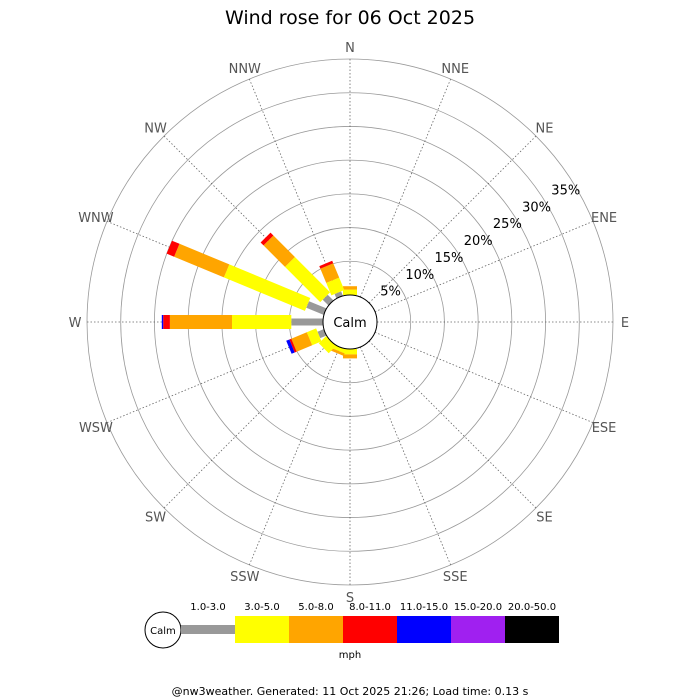  I want to click on direction-label-n: N, so click(350, 48).